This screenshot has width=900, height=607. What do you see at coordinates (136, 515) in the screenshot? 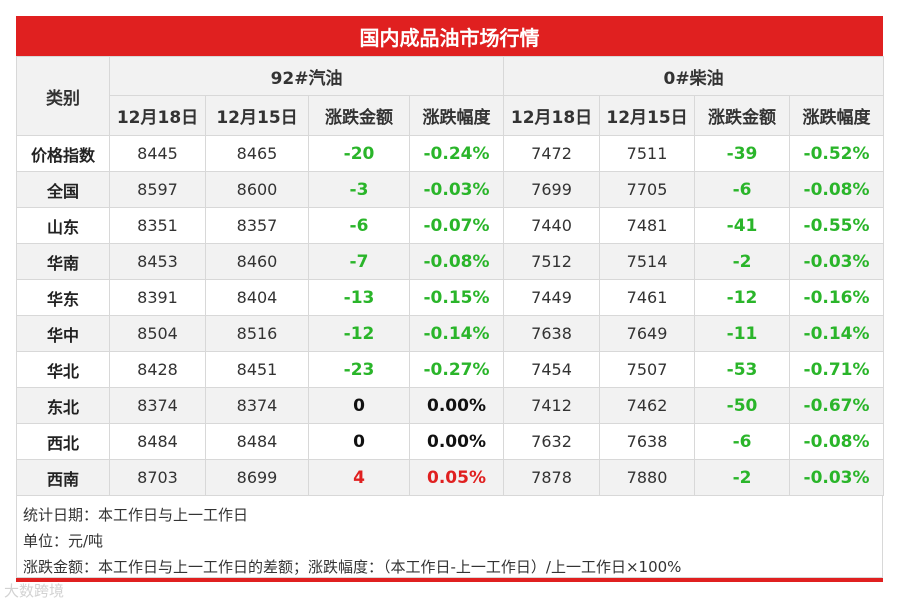
I see `note-date: 统计日期：本工作日与上一工作日` at bounding box center [136, 515].